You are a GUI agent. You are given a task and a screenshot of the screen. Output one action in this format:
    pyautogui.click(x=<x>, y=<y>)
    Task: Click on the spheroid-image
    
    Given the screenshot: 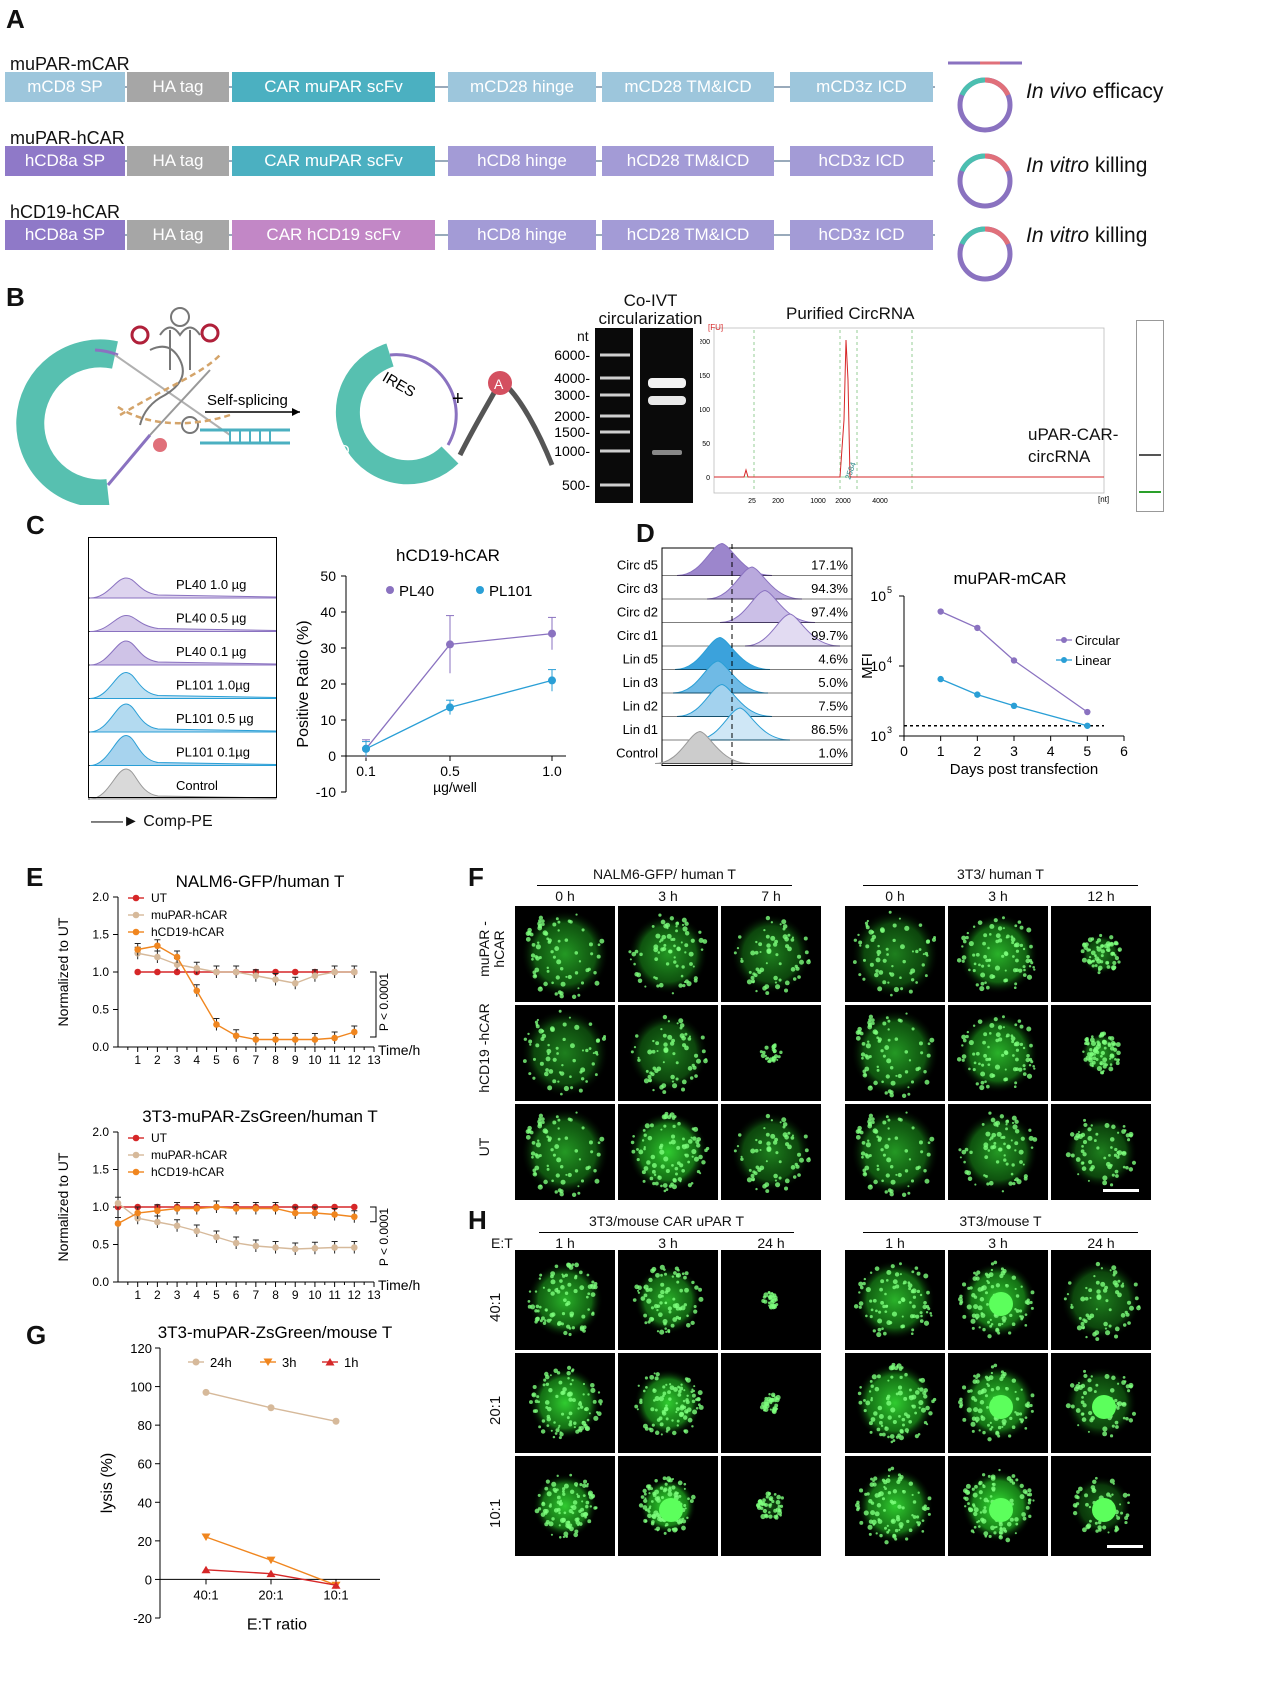 What is the action you would take?
    pyautogui.click(x=770, y=1505)
    